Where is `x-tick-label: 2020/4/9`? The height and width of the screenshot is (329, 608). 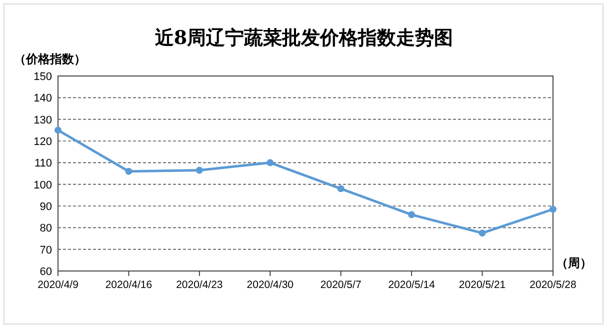 x-tick-label: 2020/4/9 is located at coordinates (58, 285).